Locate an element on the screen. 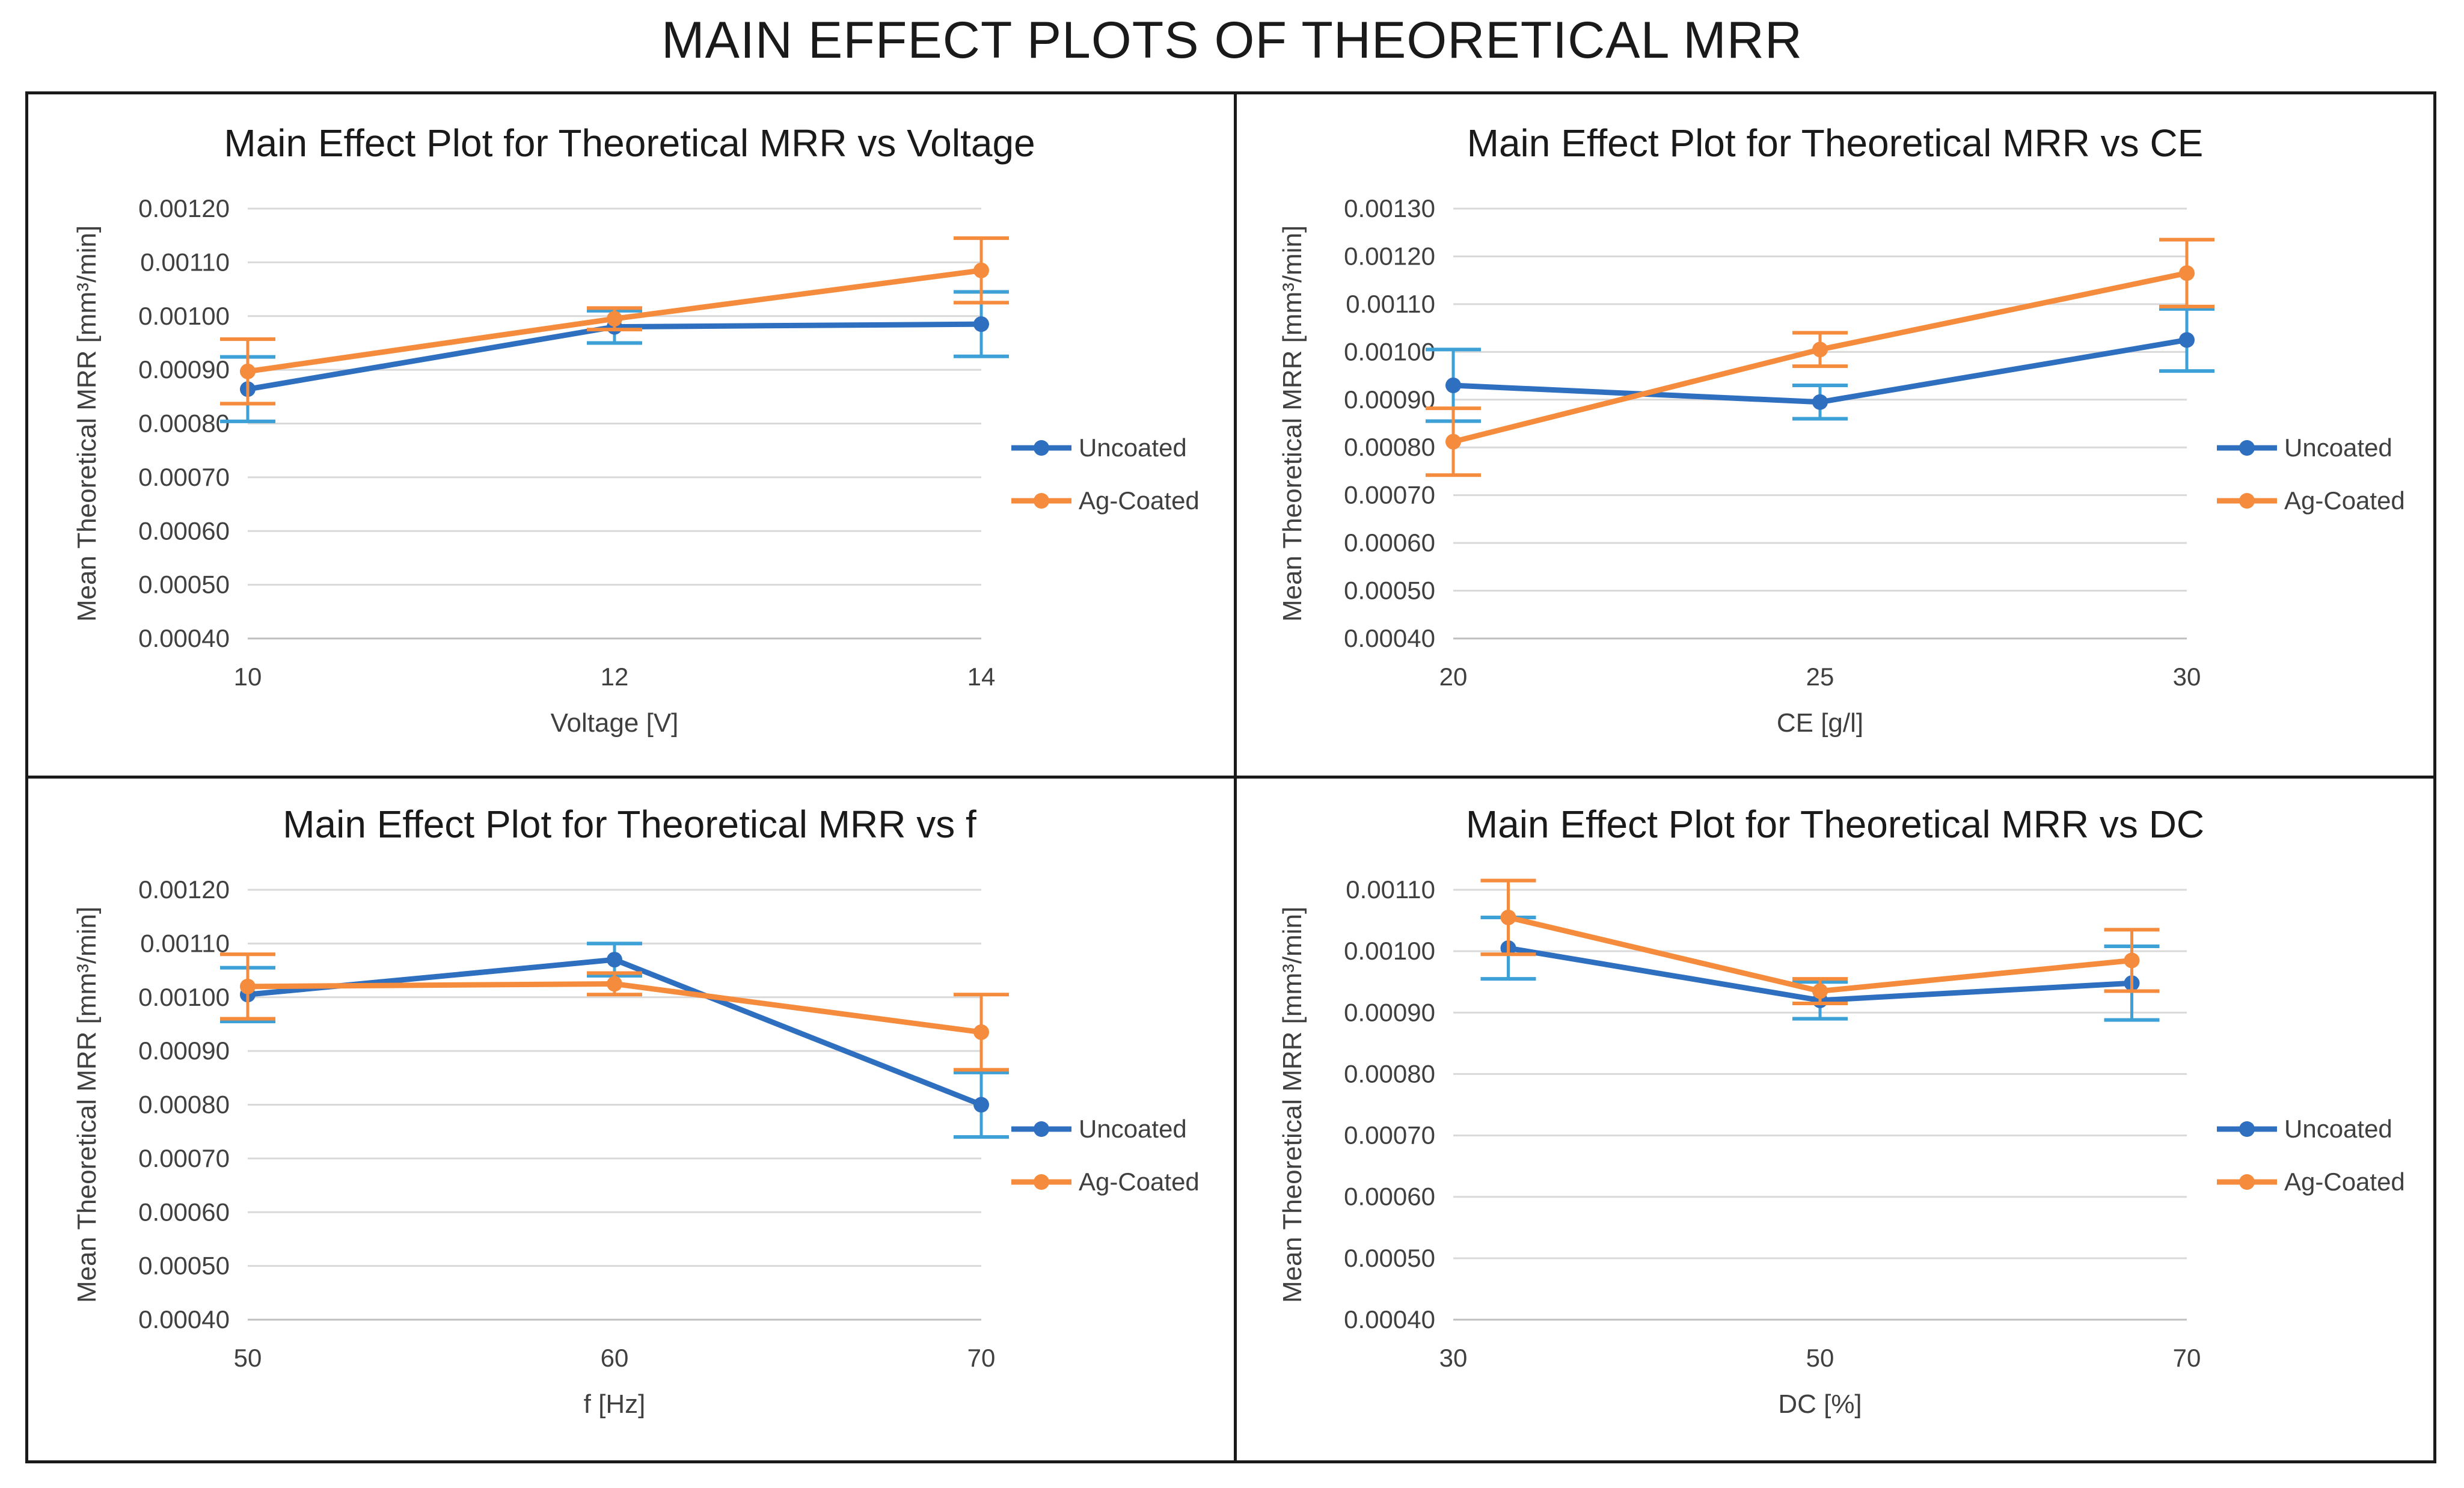 The width and height of the screenshot is (2464, 1488). x-tick-label: 10 is located at coordinates (248, 677).